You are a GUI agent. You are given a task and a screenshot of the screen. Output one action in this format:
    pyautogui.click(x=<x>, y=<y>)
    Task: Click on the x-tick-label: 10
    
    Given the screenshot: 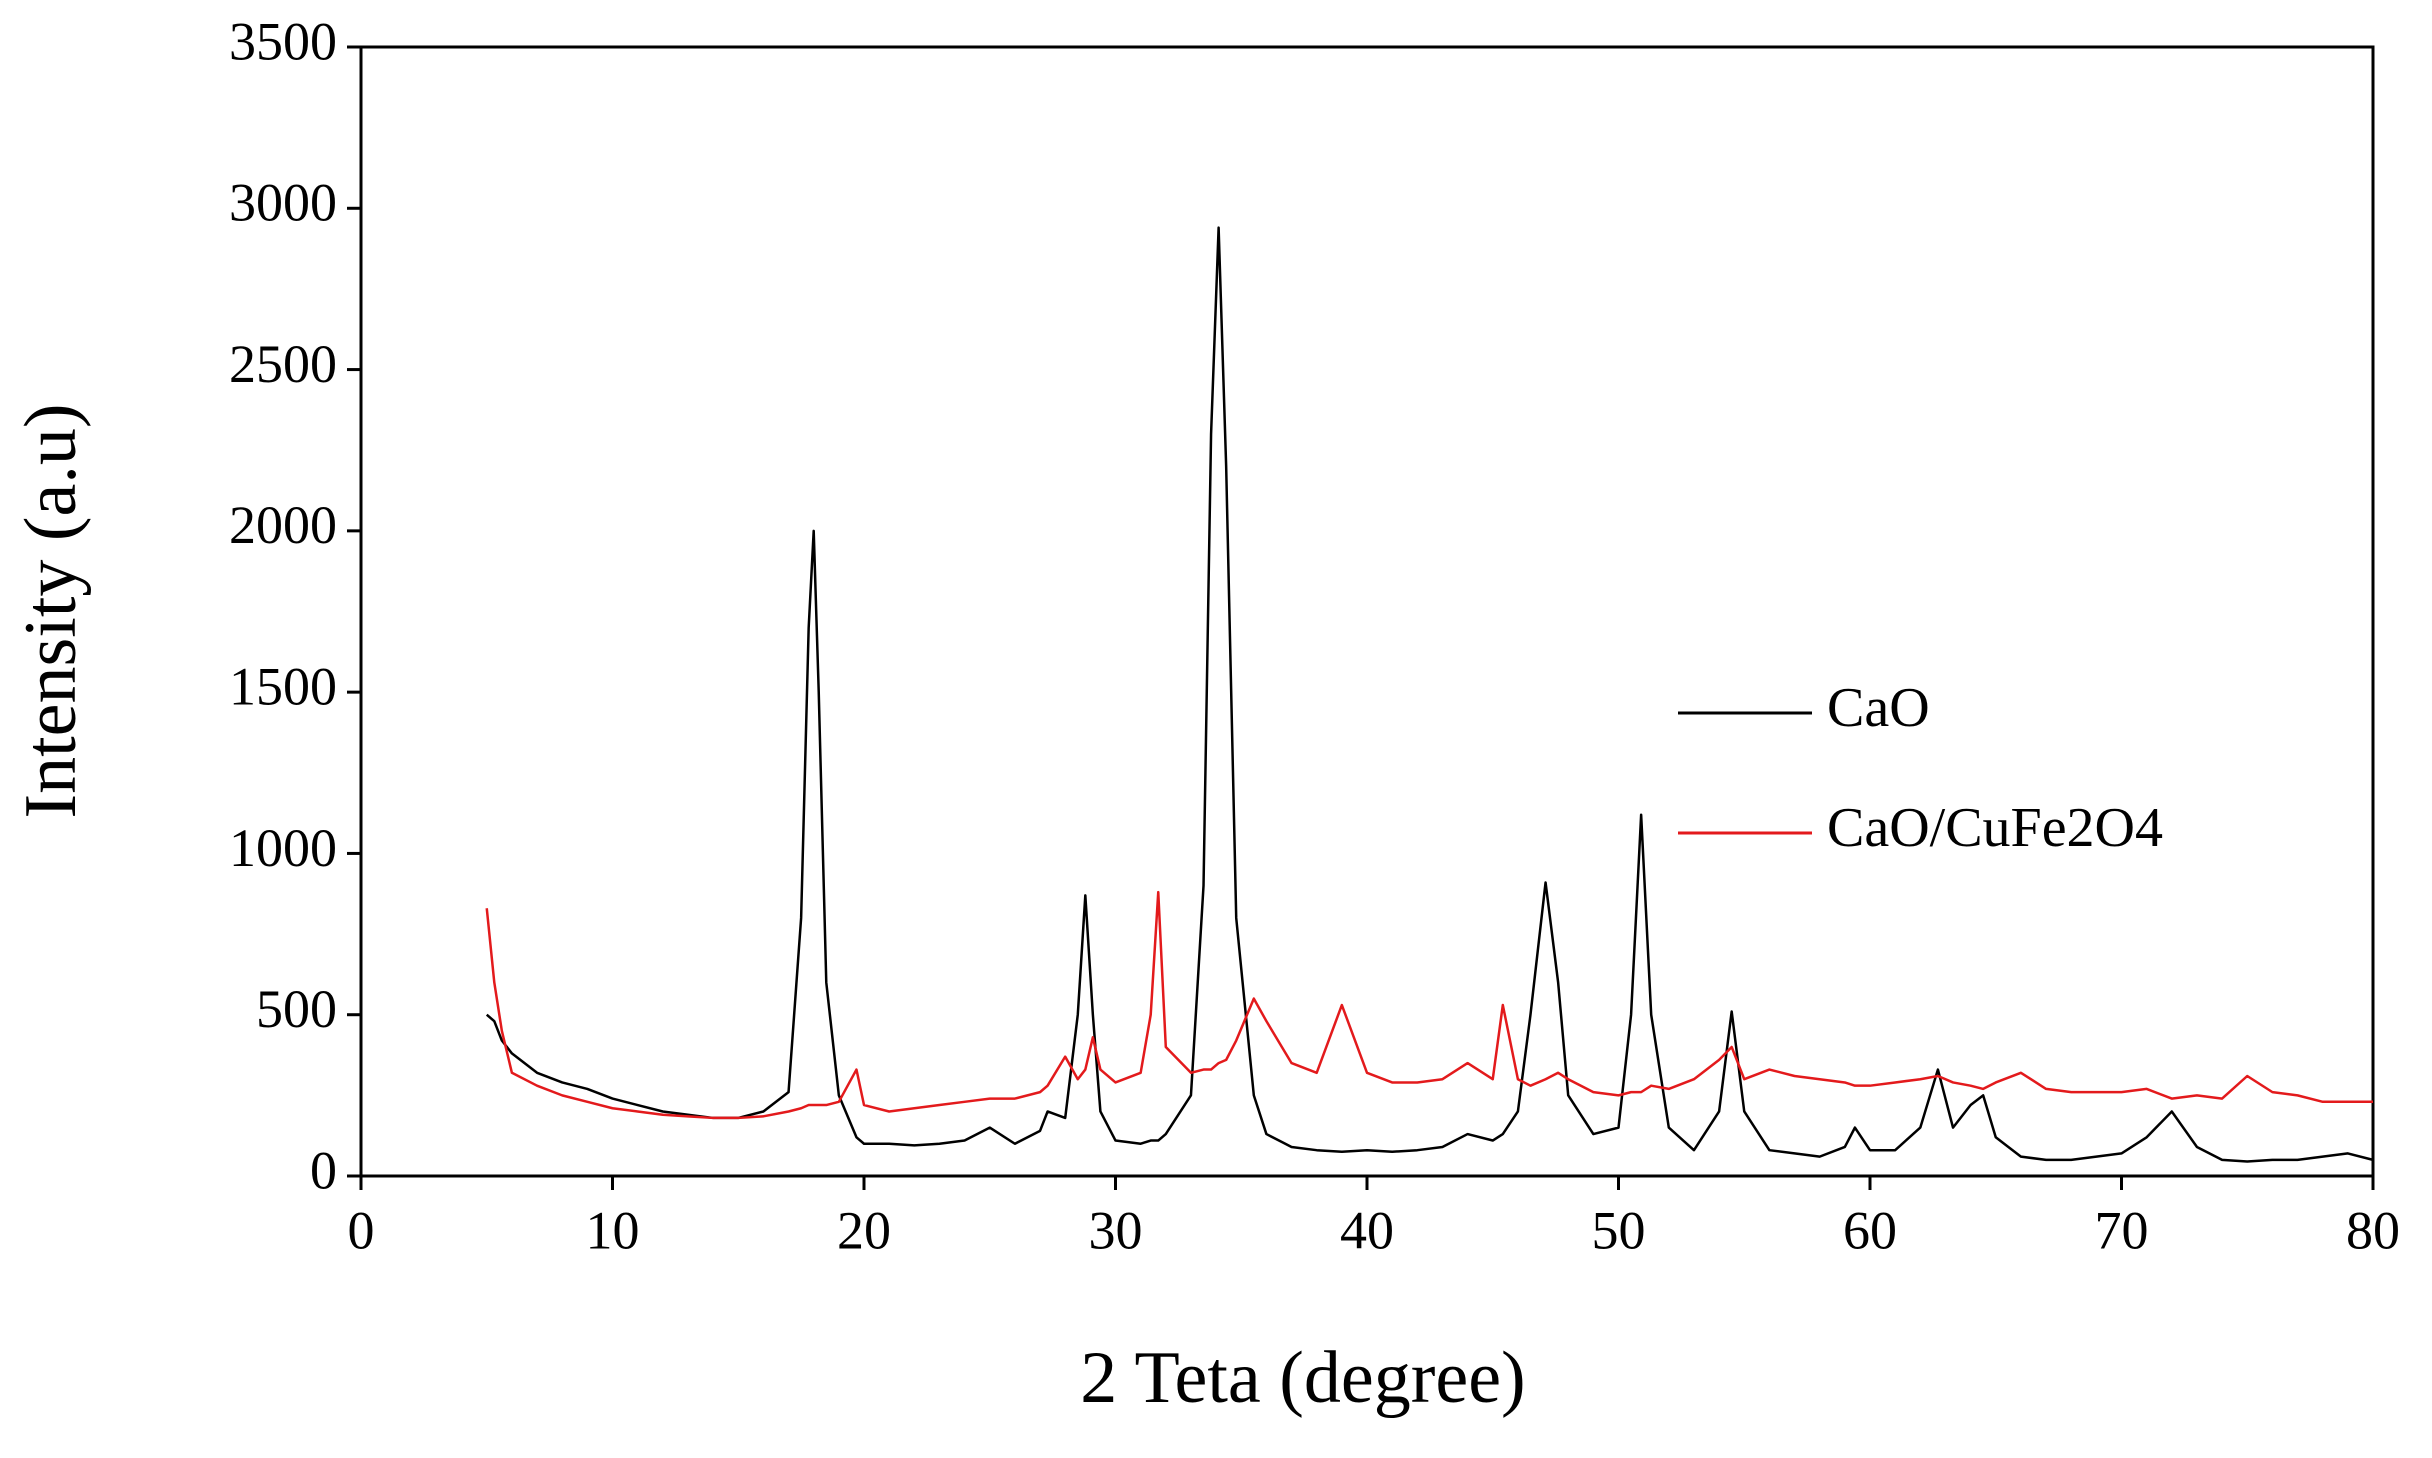 What is the action you would take?
    pyautogui.click(x=613, y=1230)
    